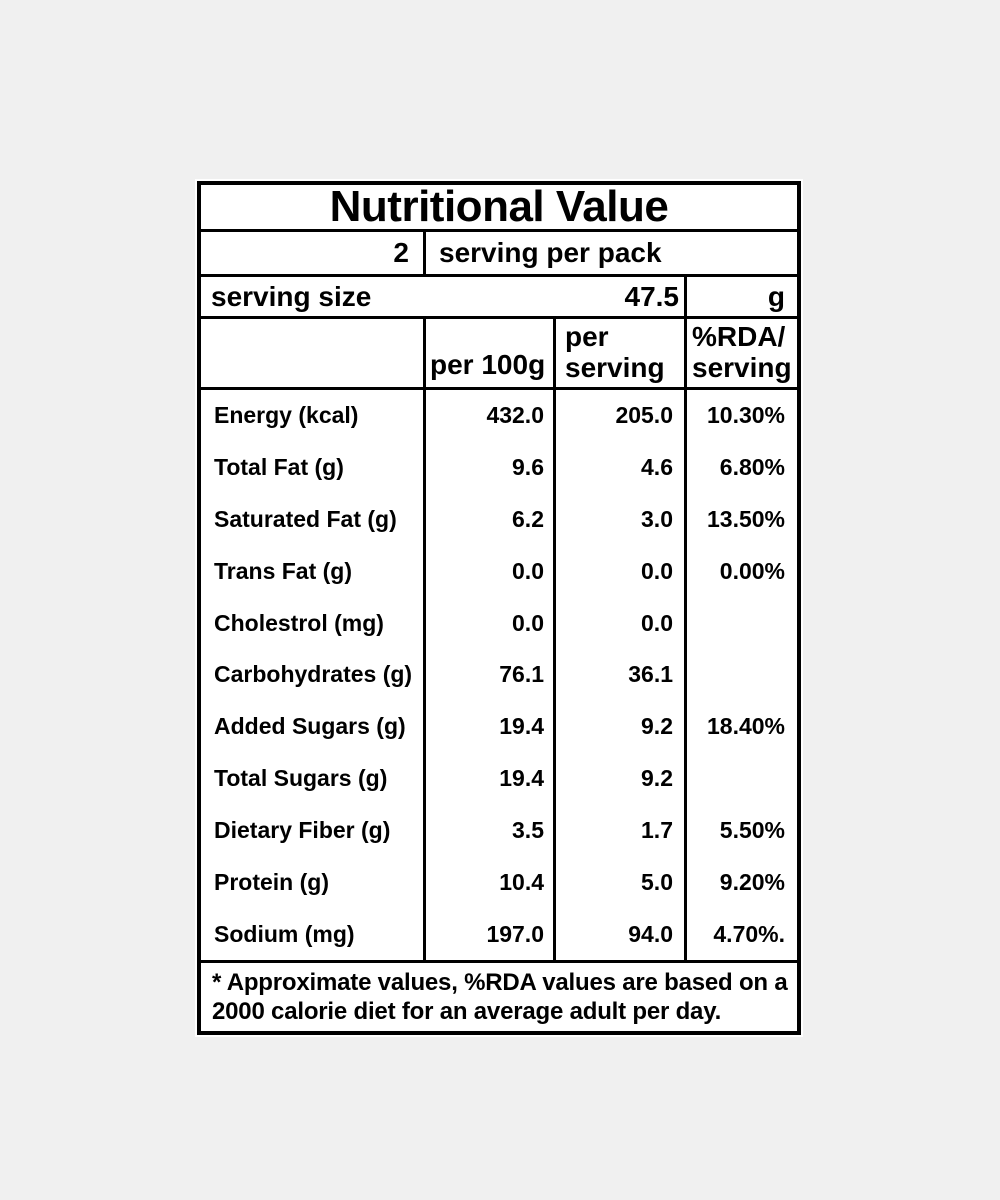 The width and height of the screenshot is (1000, 1200). I want to click on serving-size-row: serving size 47.5 g, so click(499, 298).